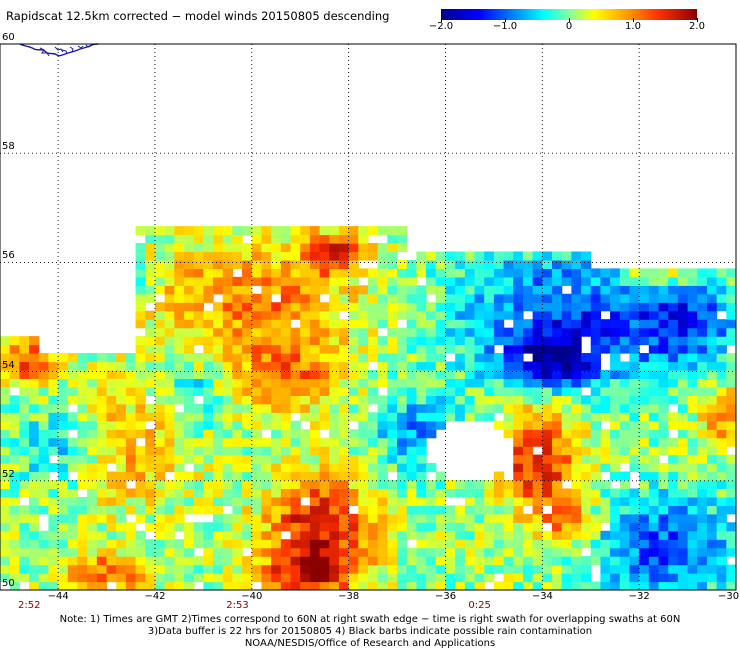  I want to click on colorbar-tick, so click(441, 20).